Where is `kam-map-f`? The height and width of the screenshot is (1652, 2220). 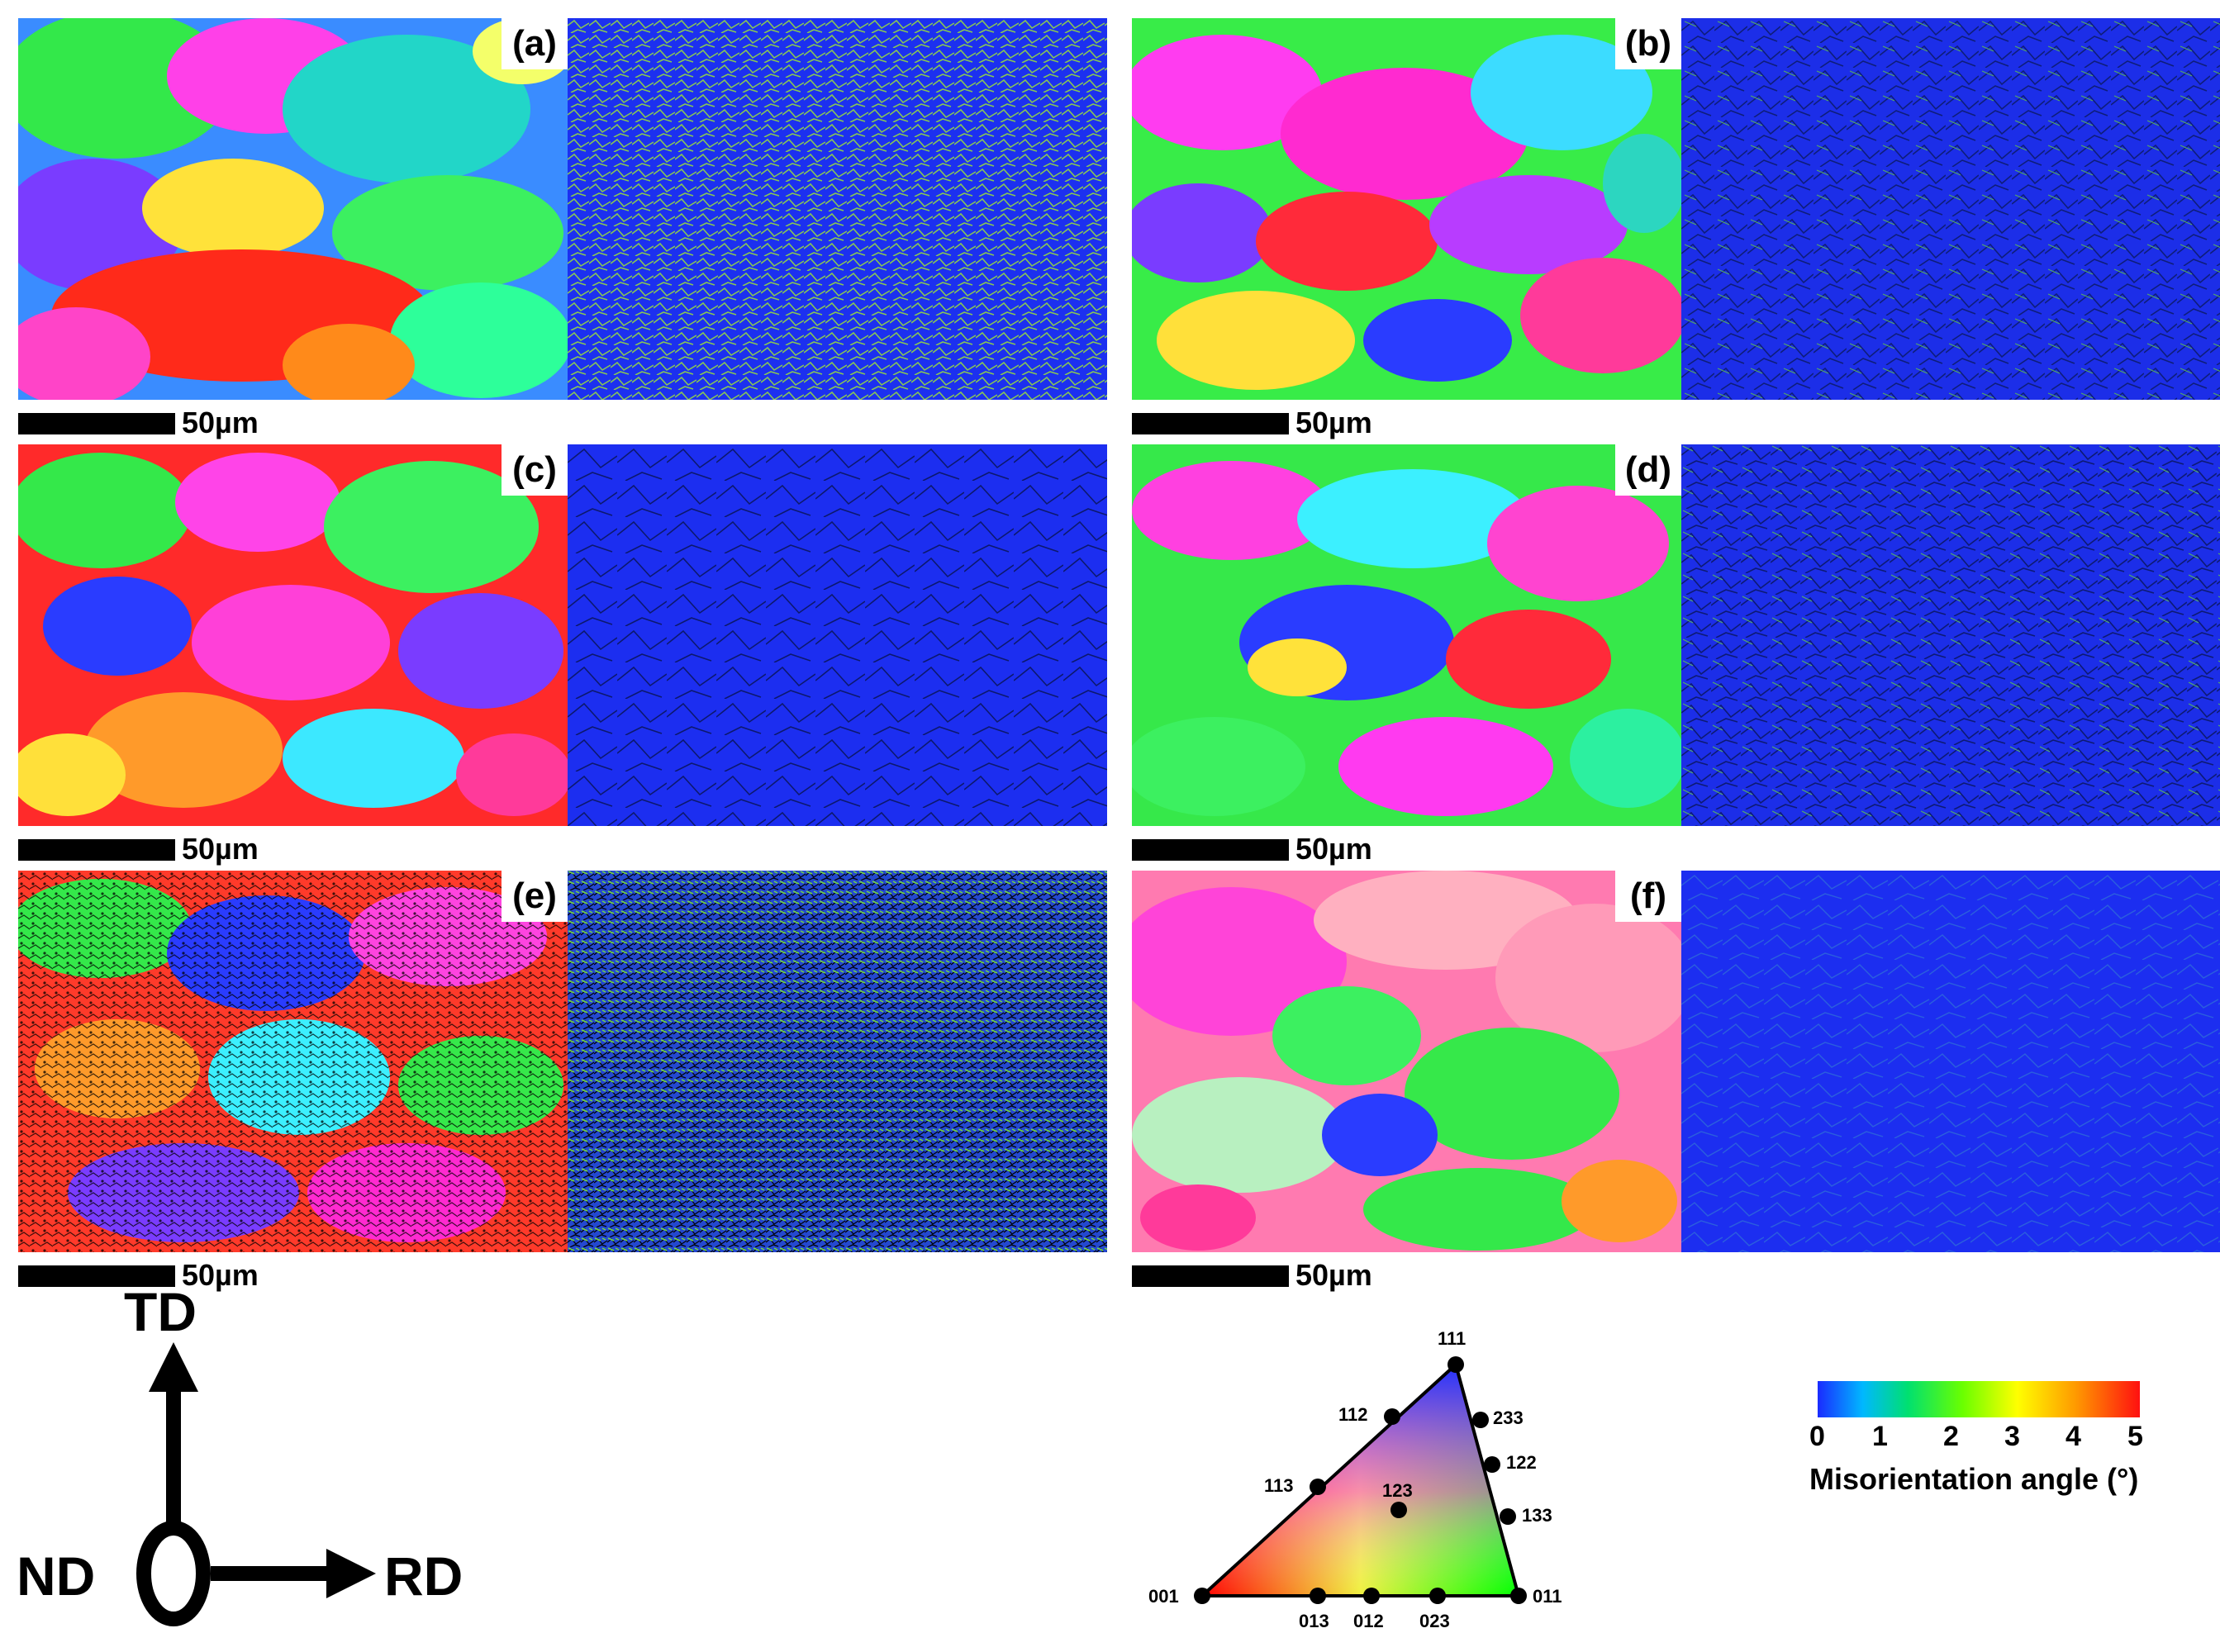 kam-map-f is located at coordinates (1950, 1061).